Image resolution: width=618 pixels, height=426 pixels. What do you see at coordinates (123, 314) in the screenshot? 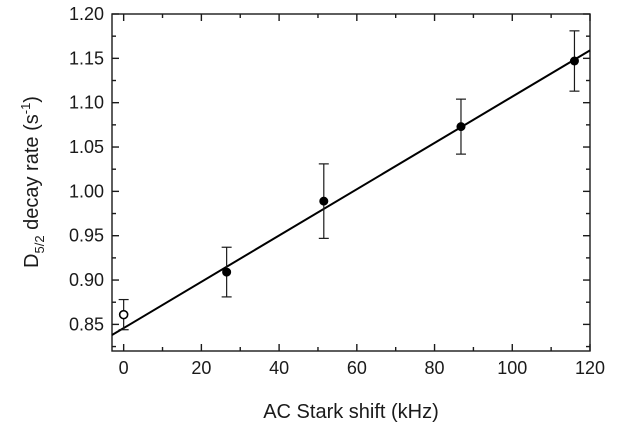
I see `data-point-open` at bounding box center [123, 314].